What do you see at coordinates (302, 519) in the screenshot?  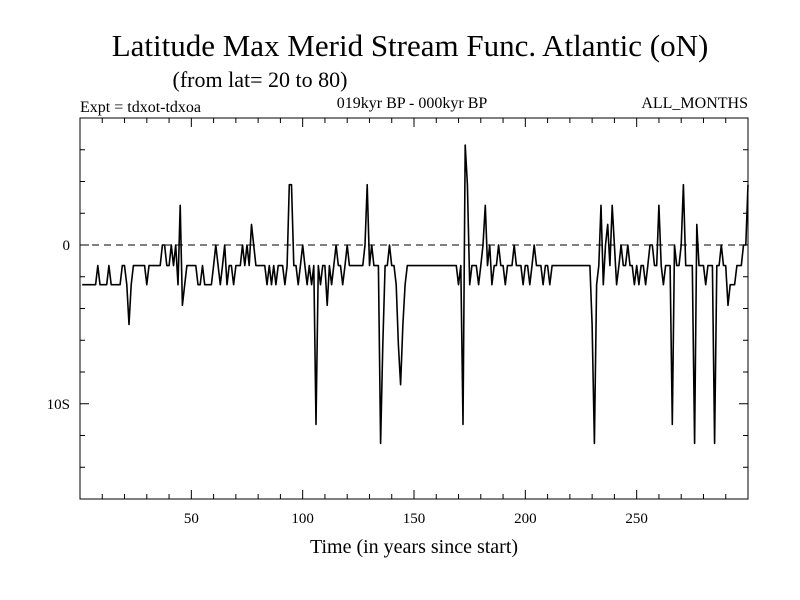 I see `x-tick-label: 100` at bounding box center [302, 519].